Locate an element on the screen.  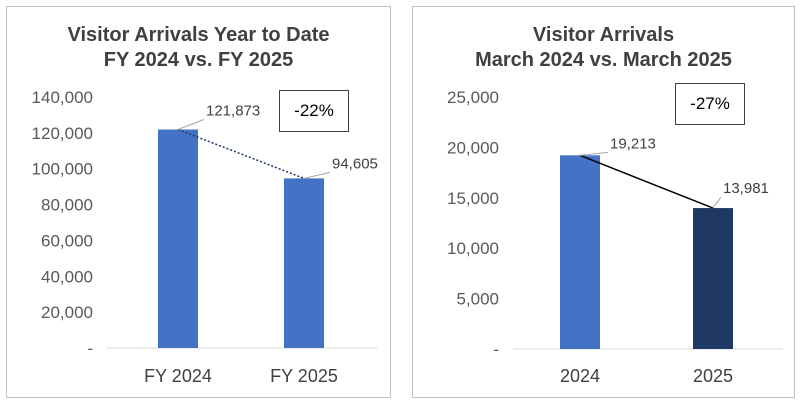
y-tick-label: 100,000 is located at coordinates (62, 169).